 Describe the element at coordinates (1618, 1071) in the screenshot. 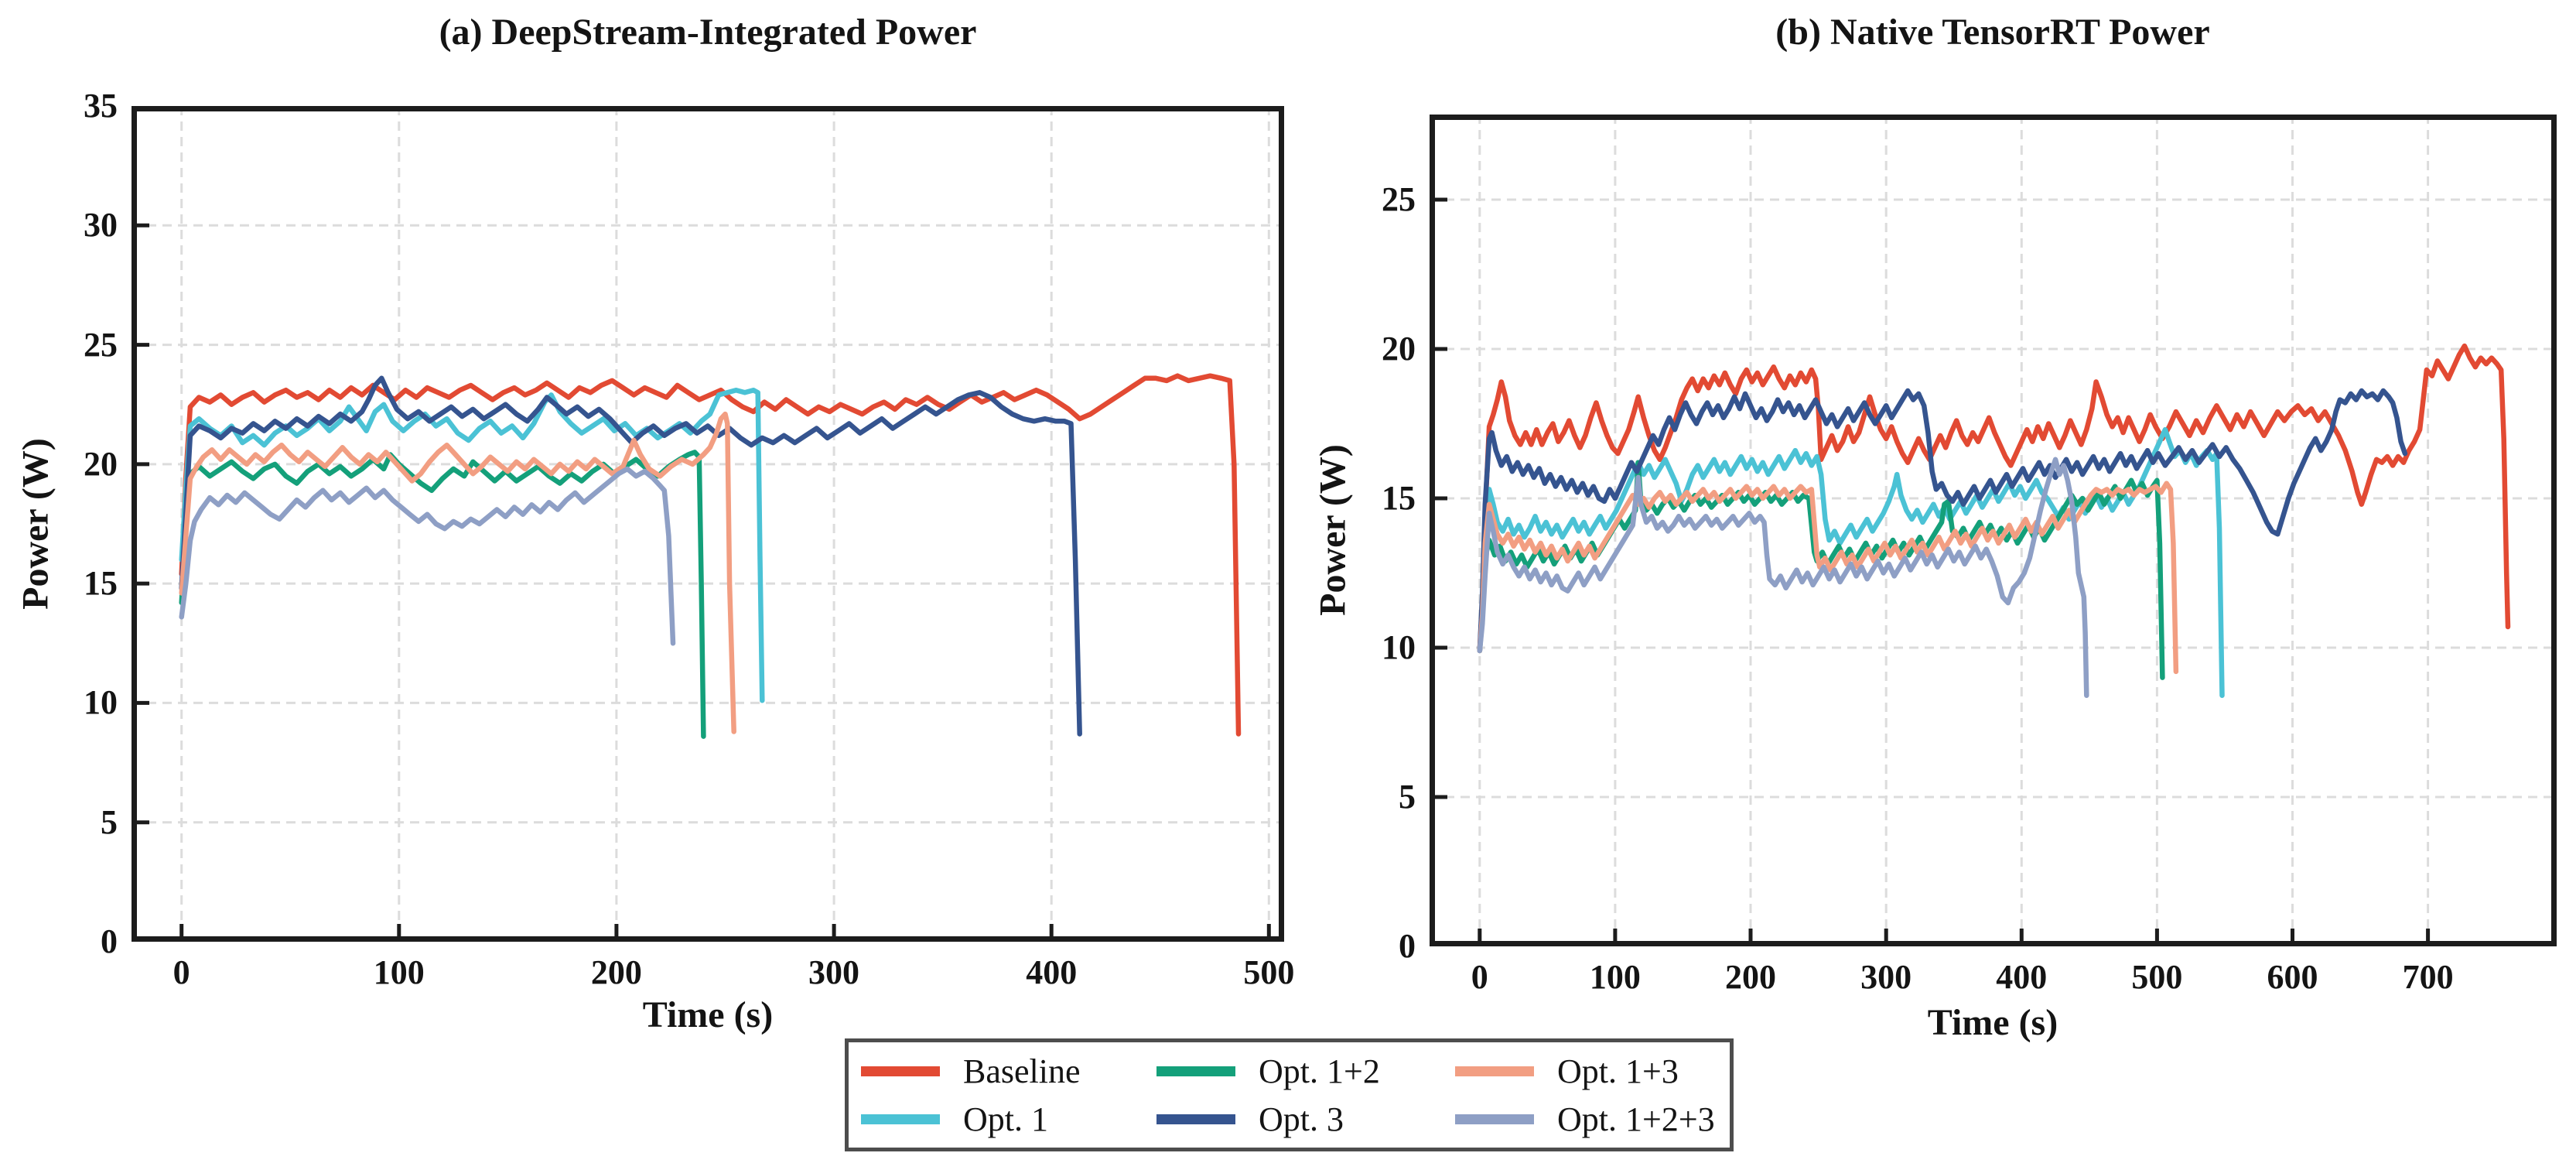

I see `legend-label: Opt. 1+3` at that location.